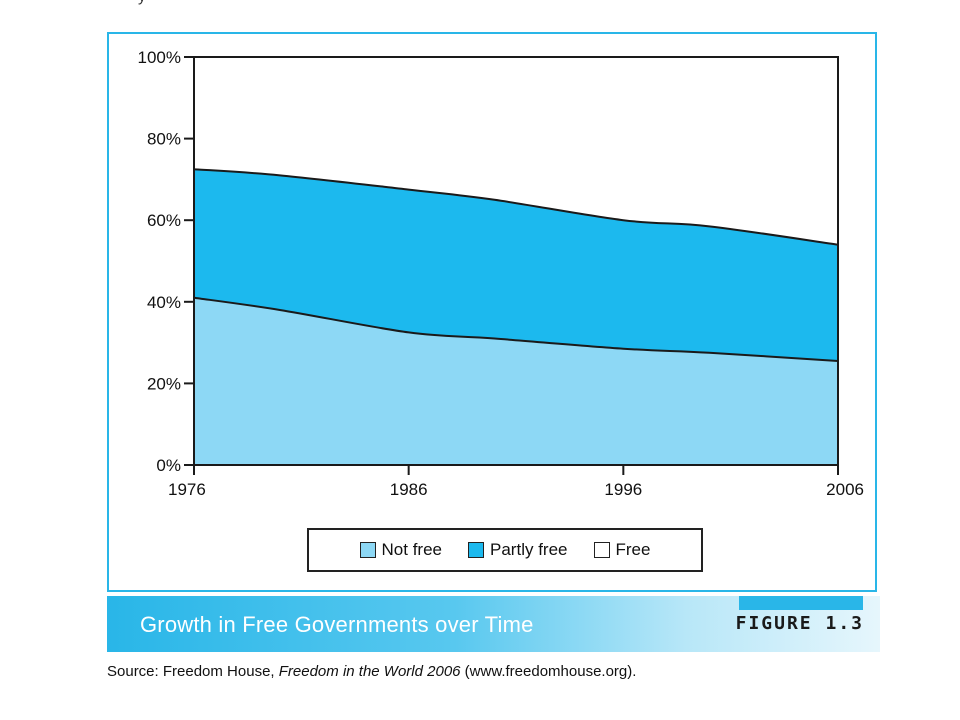 This screenshot has height=720, width=960. What do you see at coordinates (529, 549) in the screenshot?
I see `legend-label-partly-free: Partly free` at bounding box center [529, 549].